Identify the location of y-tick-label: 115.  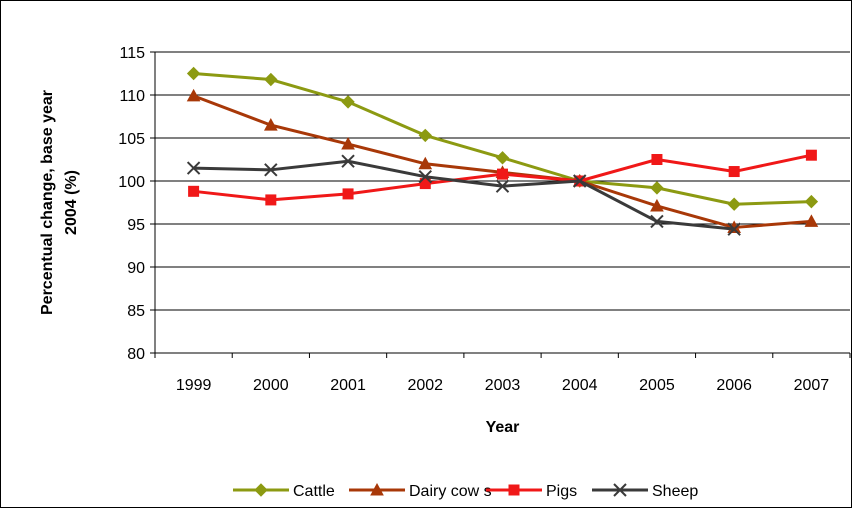
(132, 53).